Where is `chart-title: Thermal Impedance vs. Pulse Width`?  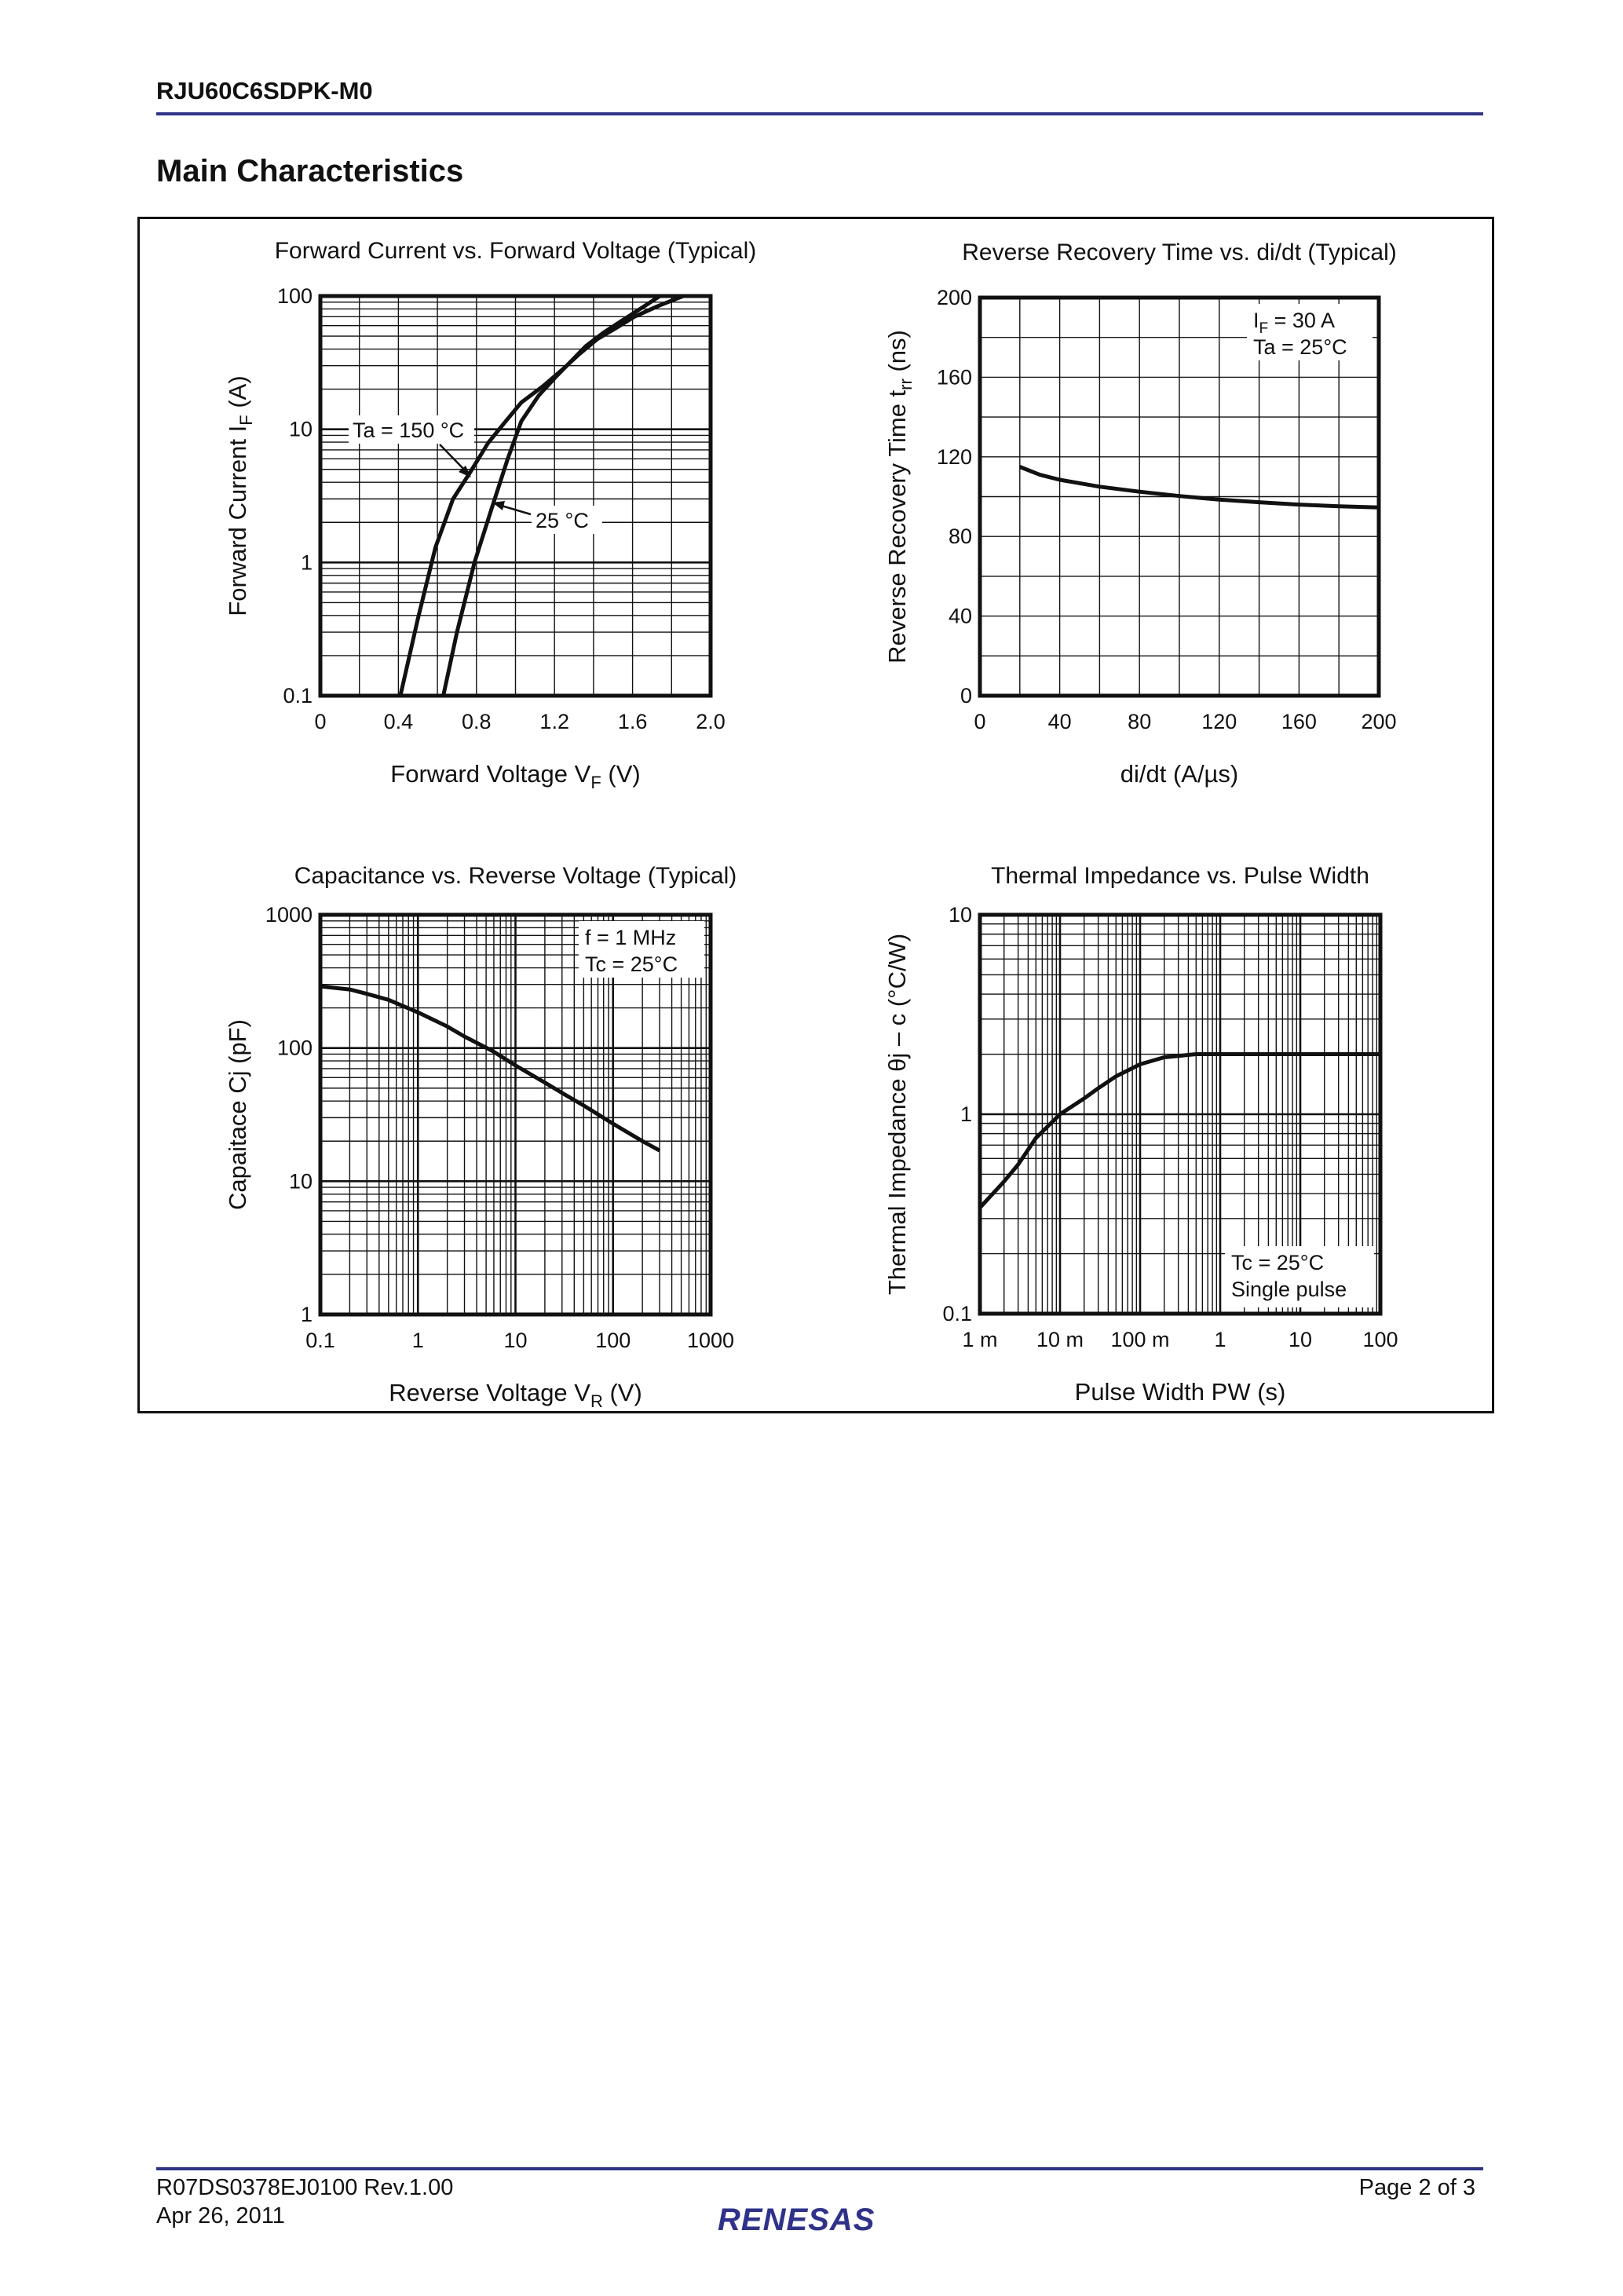 chart-title: Thermal Impedance vs. Pulse Width is located at coordinates (1180, 876).